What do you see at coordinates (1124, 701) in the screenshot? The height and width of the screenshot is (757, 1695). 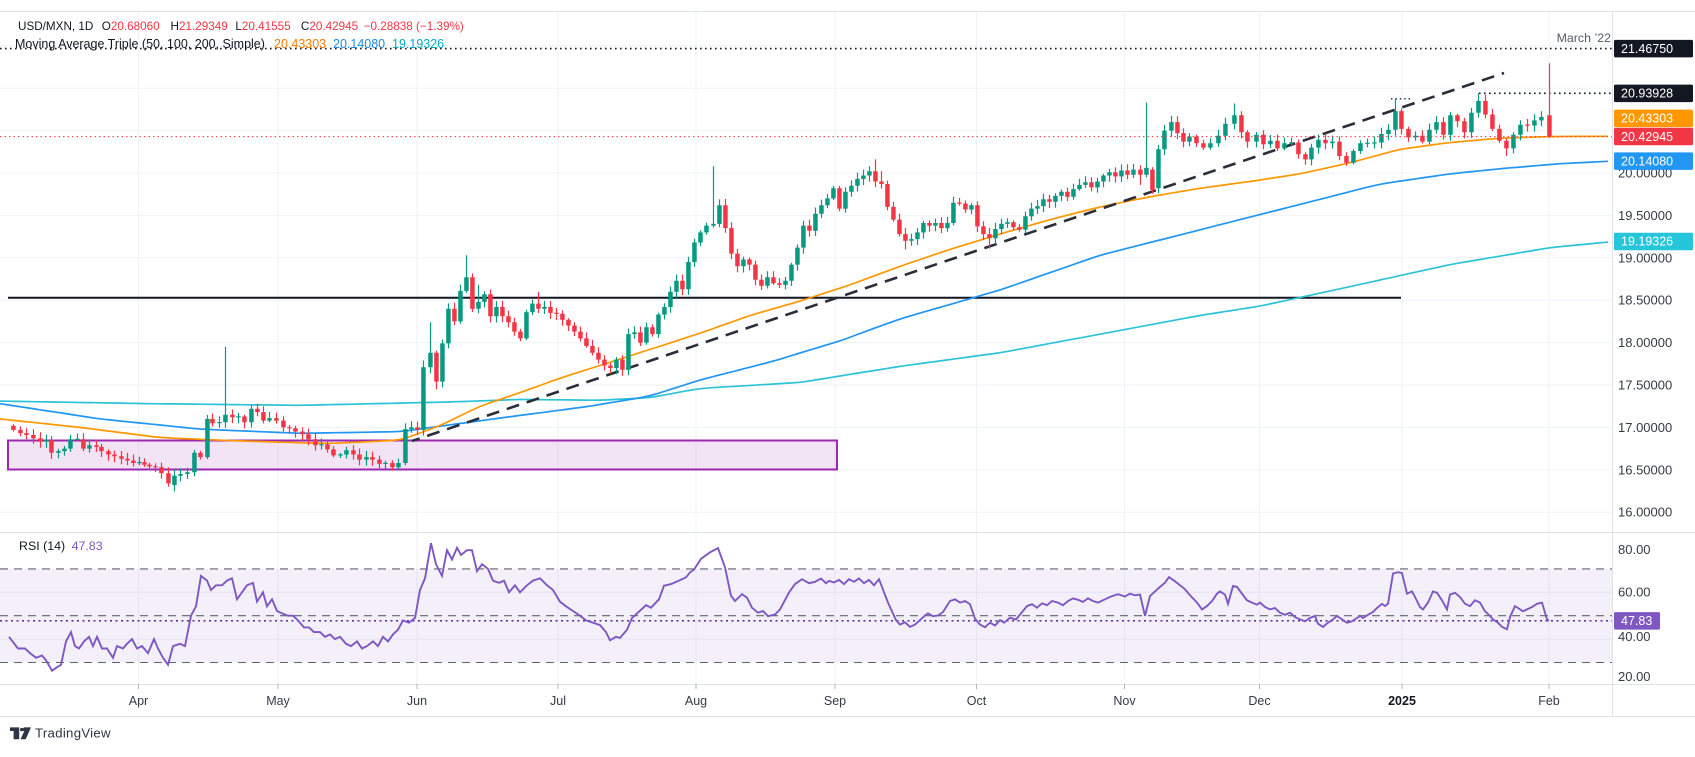 I see `svg-text: Nov` at bounding box center [1124, 701].